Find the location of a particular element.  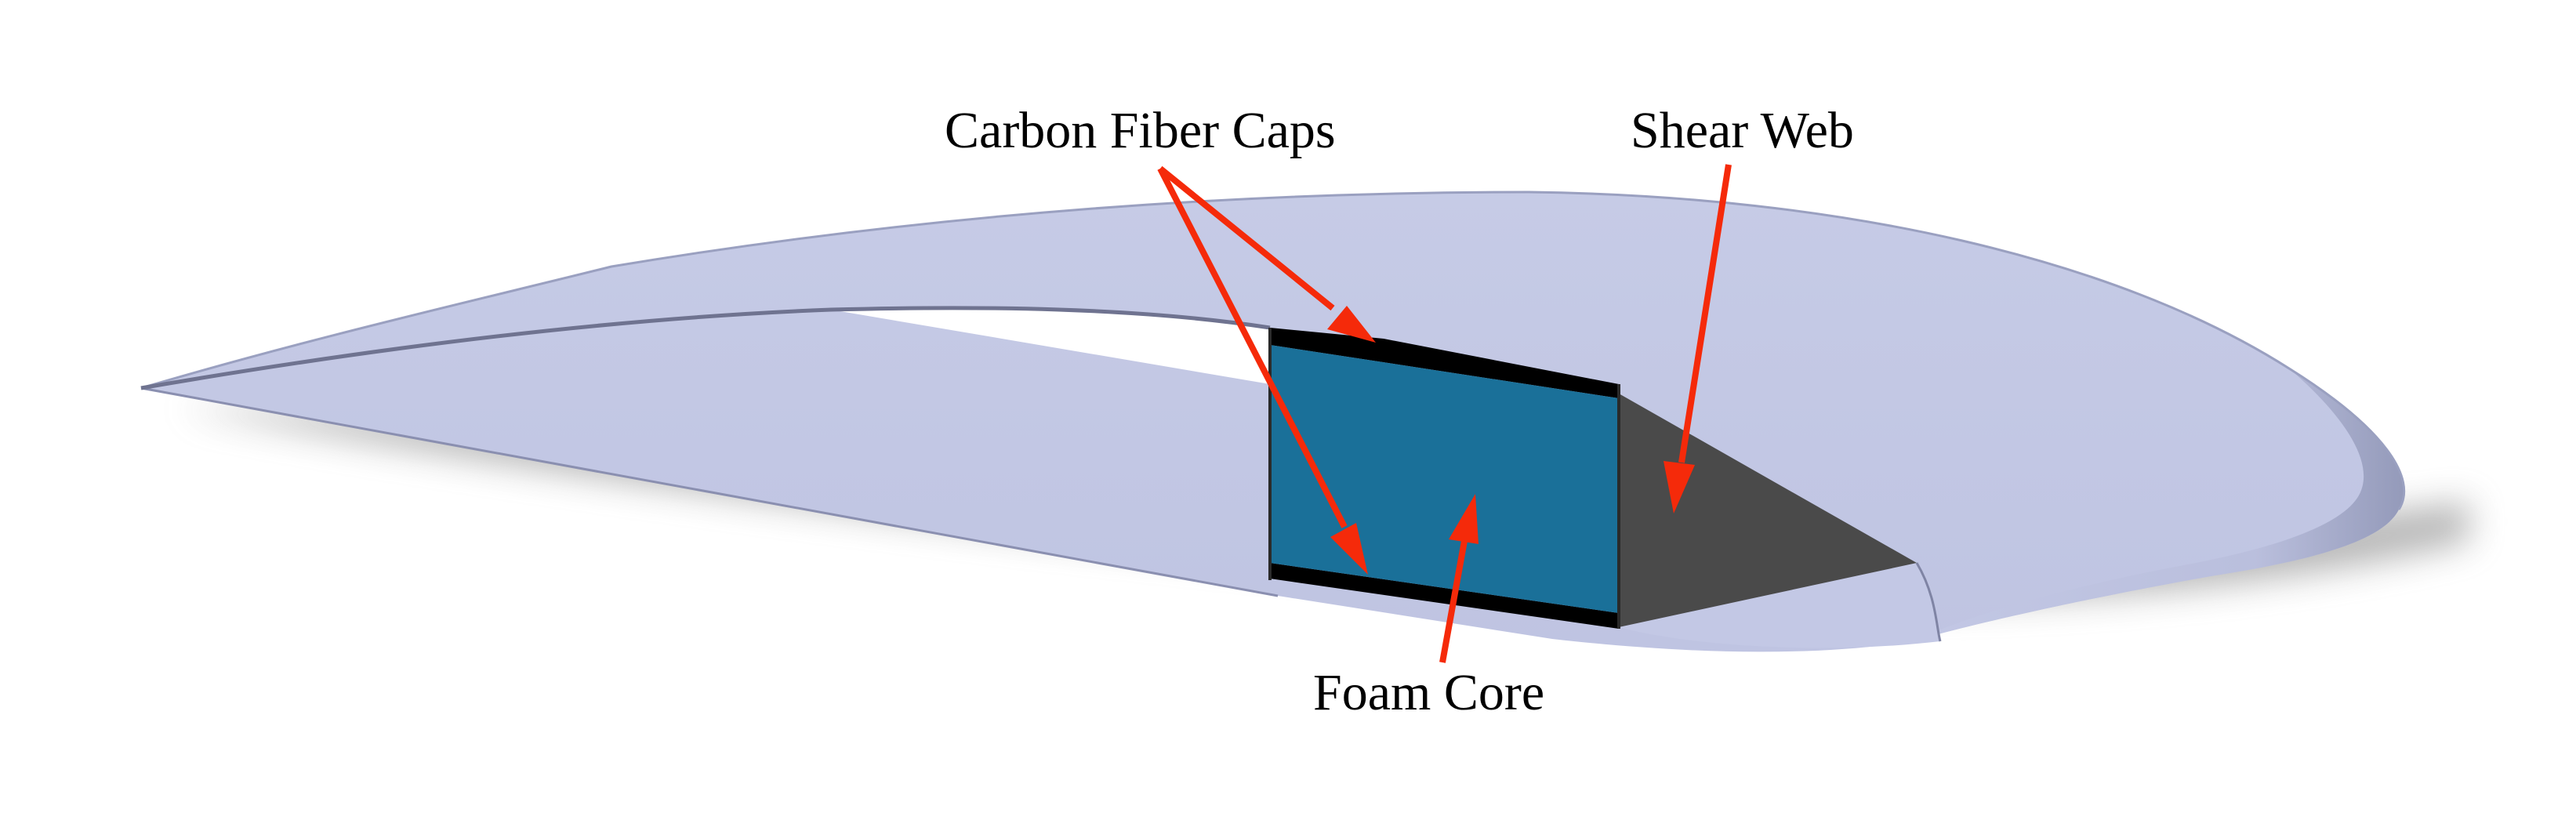

carbon-cap-bottom is located at coordinates (1444, 596).